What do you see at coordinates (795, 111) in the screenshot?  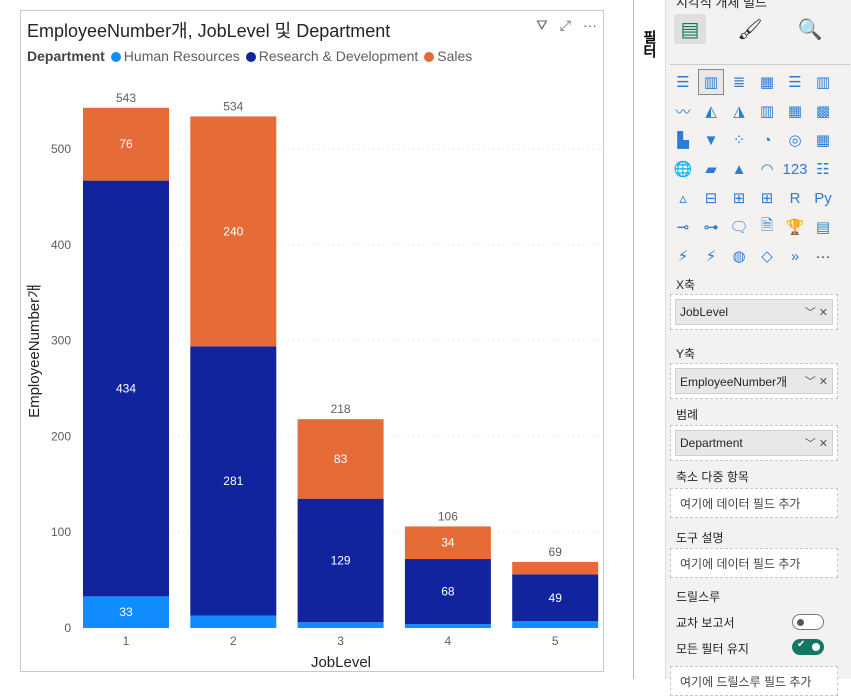 I see `line-clustered-icon: ▦` at bounding box center [795, 111].